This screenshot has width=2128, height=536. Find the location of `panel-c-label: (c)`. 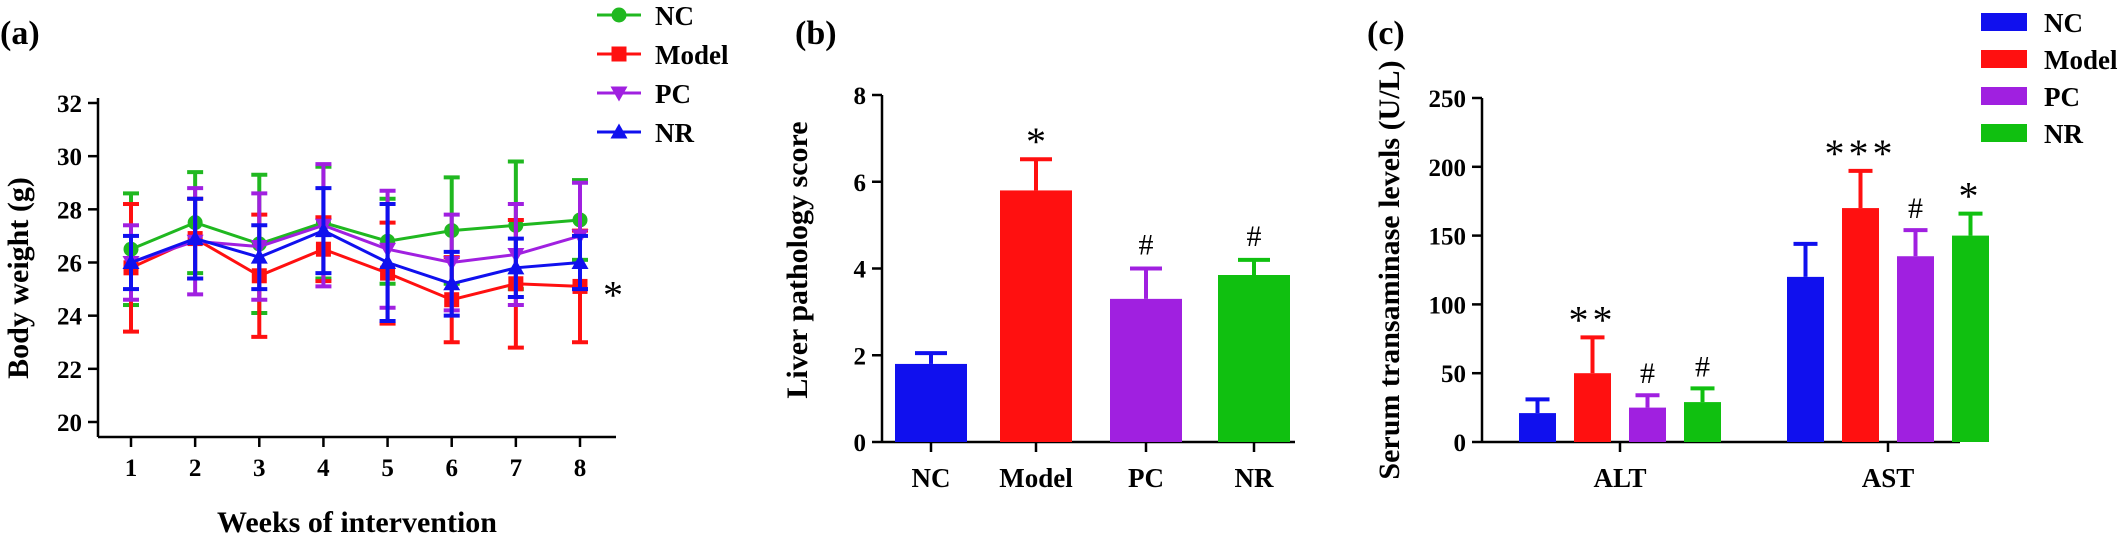

panel-c-label: (c) is located at coordinates (1386, 33).